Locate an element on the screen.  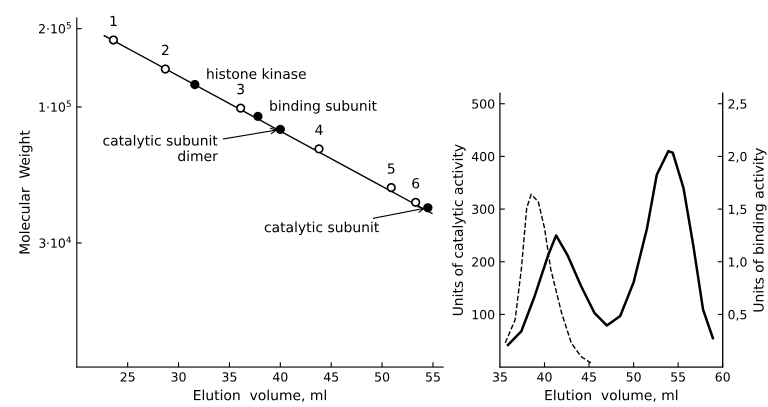
y2-tick-label: 0,5 is located at coordinates (737, 315).